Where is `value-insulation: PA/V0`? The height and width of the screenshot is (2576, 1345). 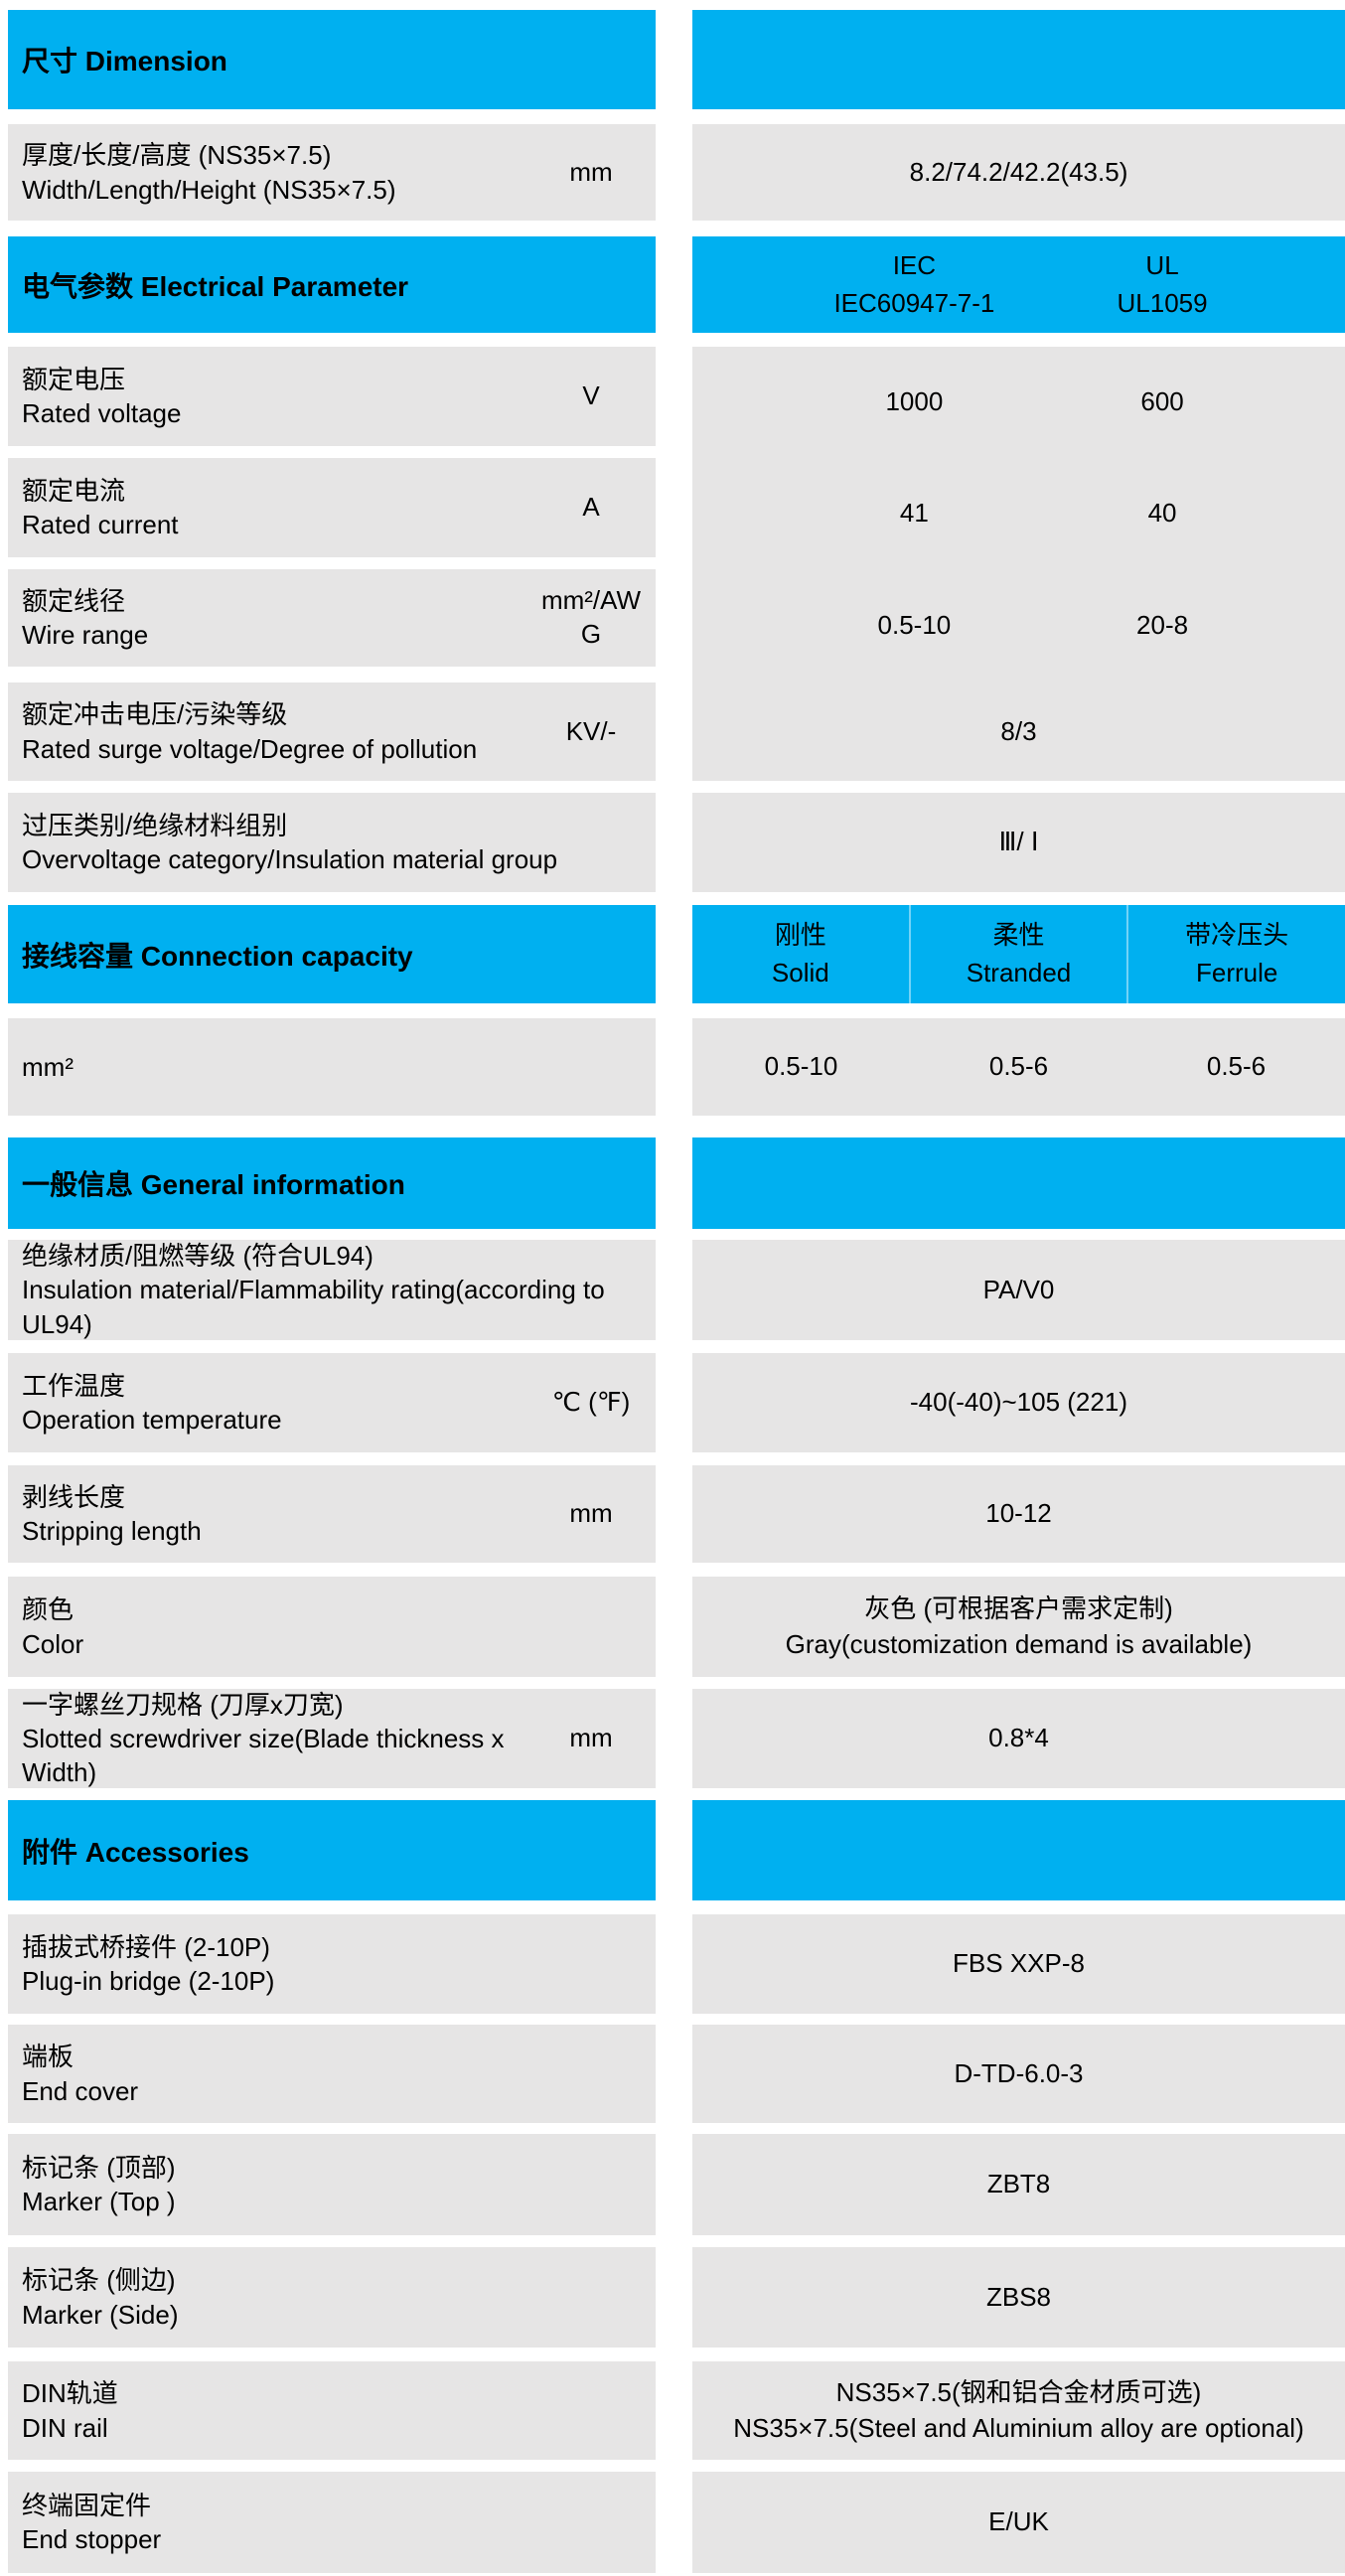
value-insulation: PA/V0 is located at coordinates (1018, 1290).